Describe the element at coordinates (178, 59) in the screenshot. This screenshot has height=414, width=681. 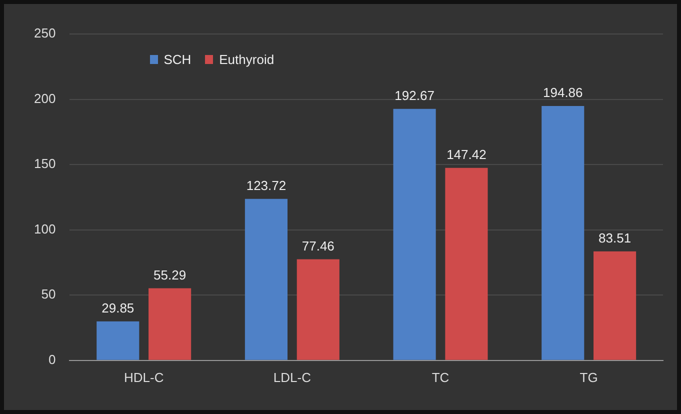
I see `legend-label: SCH` at that location.